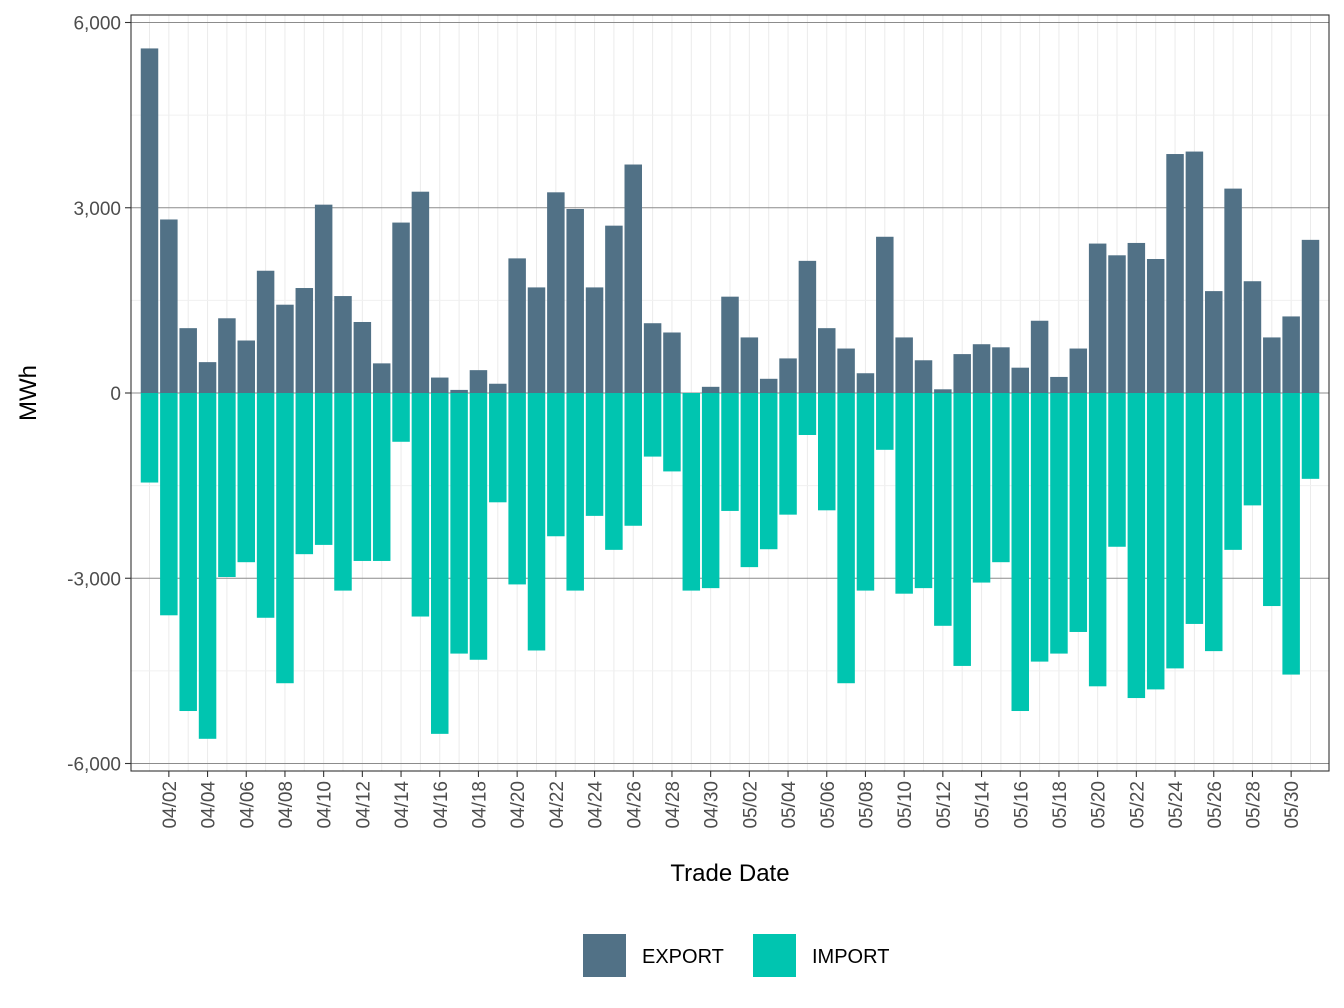 The height and width of the screenshot is (1008, 1344). Describe the element at coordinates (750, 805) in the screenshot. I see `x-tick-label: 05/02` at that location.